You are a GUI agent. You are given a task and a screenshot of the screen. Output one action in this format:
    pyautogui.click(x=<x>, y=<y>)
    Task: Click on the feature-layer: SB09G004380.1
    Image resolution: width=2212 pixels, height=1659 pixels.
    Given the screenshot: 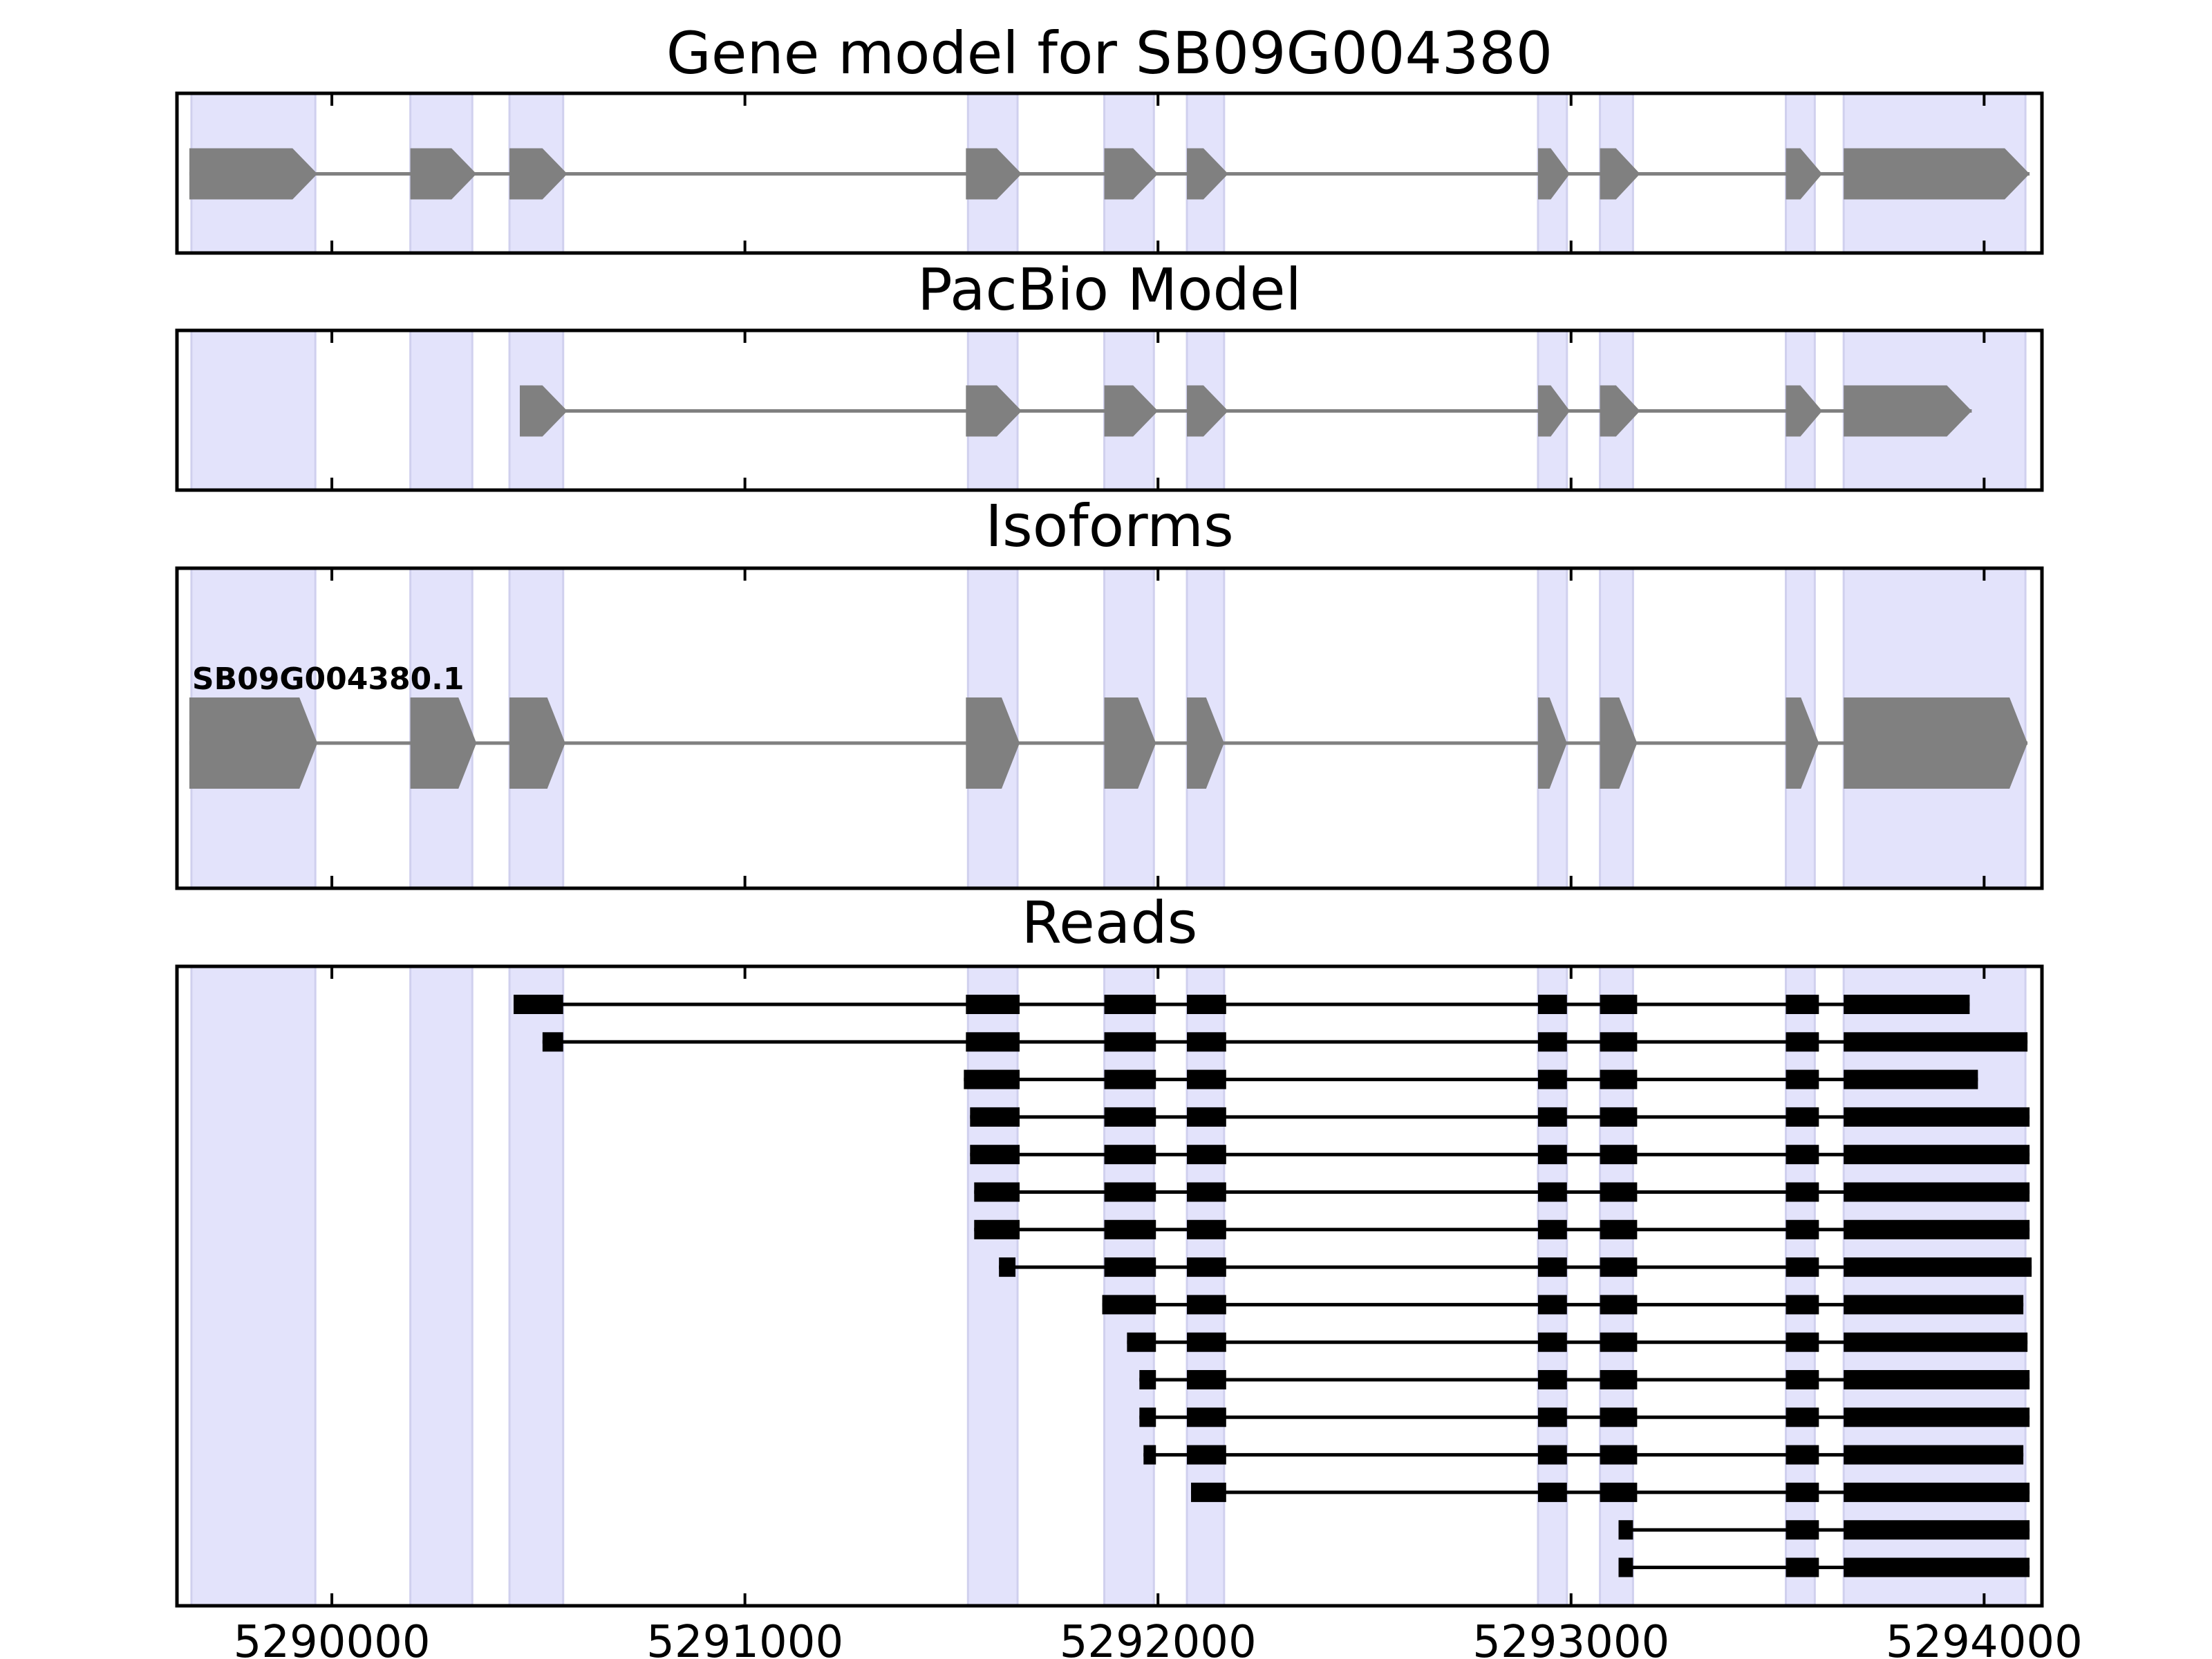 What is the action you would take?
    pyautogui.click(x=1108, y=725)
    